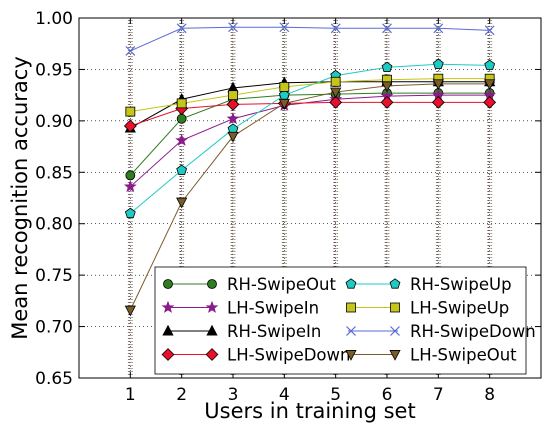 This screenshot has height=432, width=550. Describe the element at coordinates (54, 70) in the screenshot. I see `y-tick-label: 0.95` at that location.